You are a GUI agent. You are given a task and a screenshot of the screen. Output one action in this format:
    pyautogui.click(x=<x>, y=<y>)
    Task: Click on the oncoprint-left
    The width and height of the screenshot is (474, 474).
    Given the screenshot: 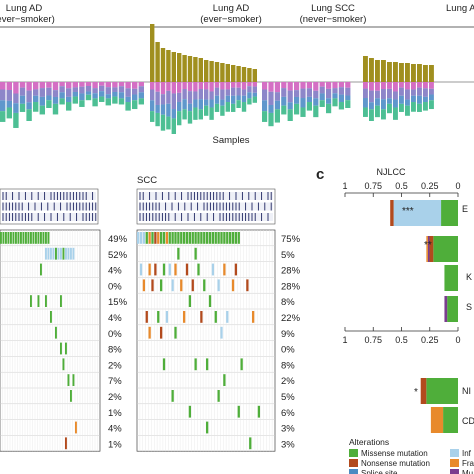 What is the action you would take?
    pyautogui.click(x=50, y=340)
    